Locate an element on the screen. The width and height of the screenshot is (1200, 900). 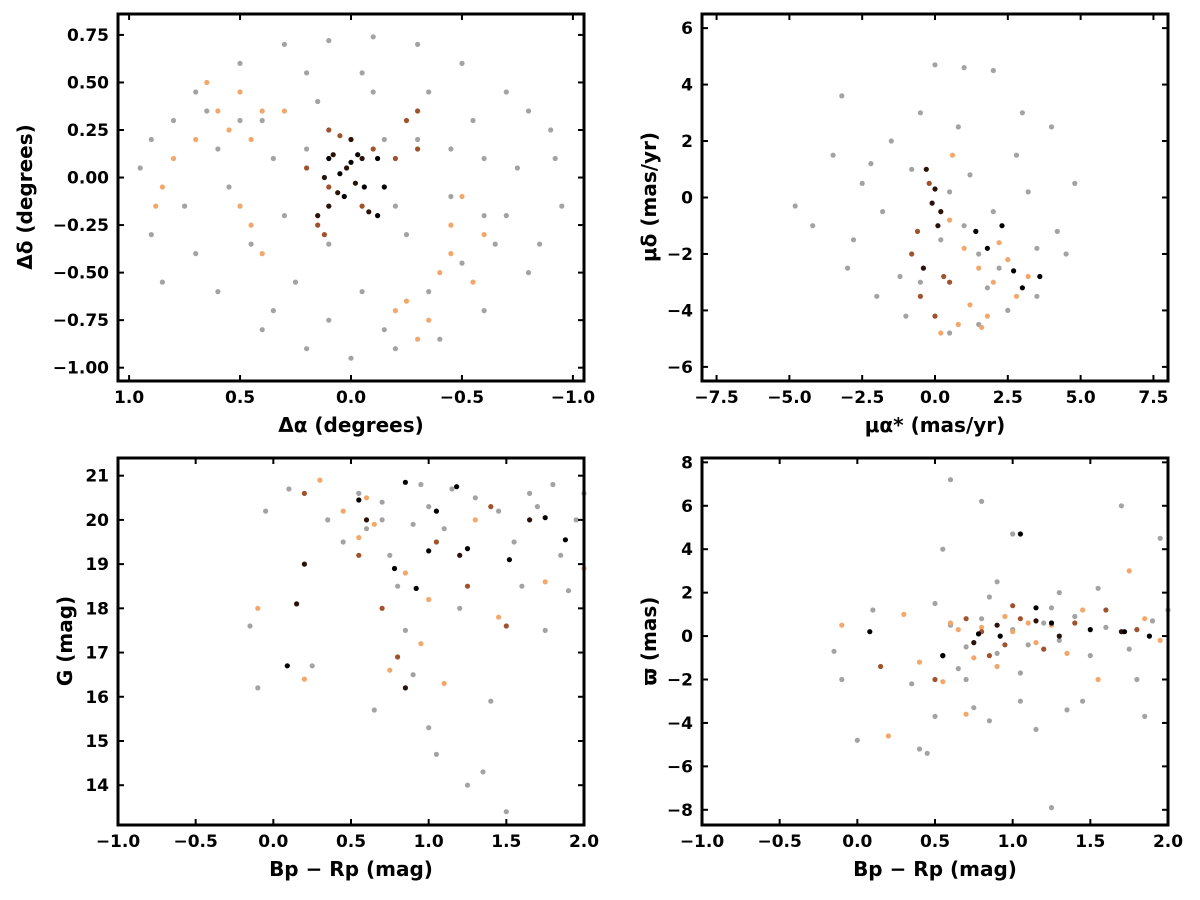
pm-ylabel: μδ (mas/yr) is located at coordinates (649, 197).